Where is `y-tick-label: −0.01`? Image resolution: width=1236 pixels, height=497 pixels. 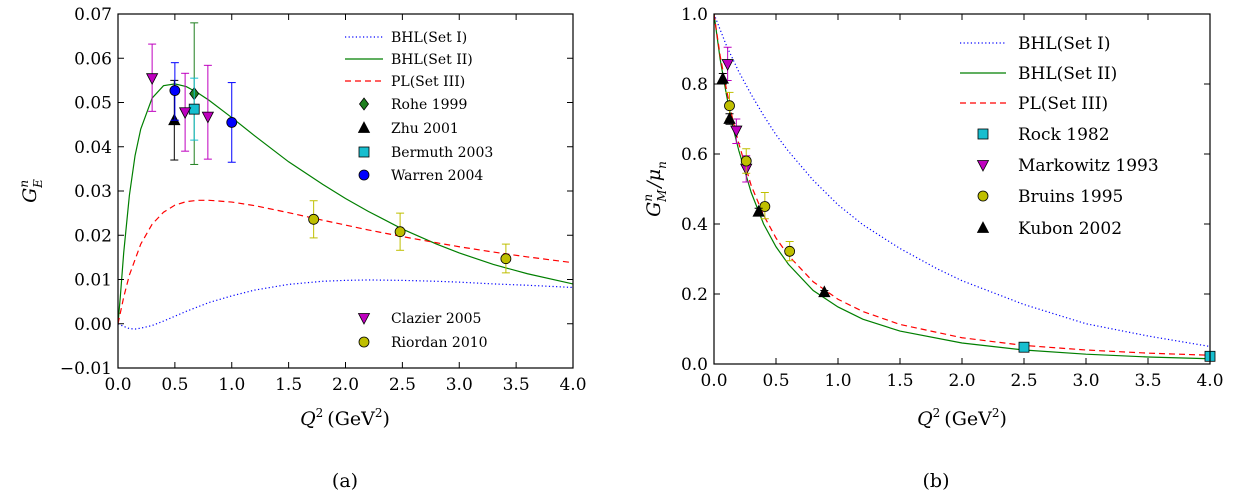
y-tick-label: −0.01 is located at coordinates (86, 369).